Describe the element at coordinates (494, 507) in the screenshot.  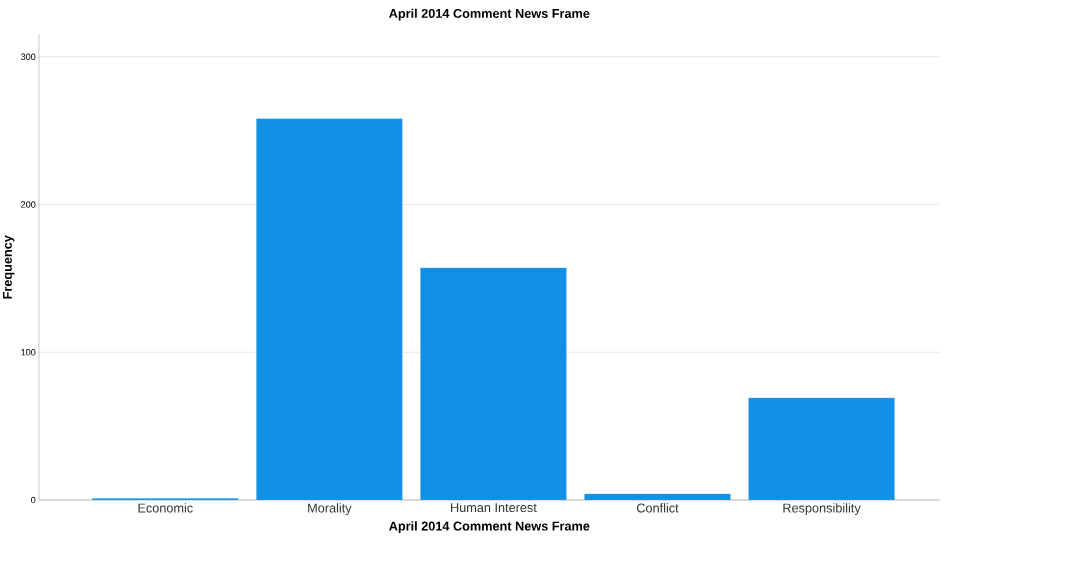
I see `x-tick-label: Human Interest` at that location.